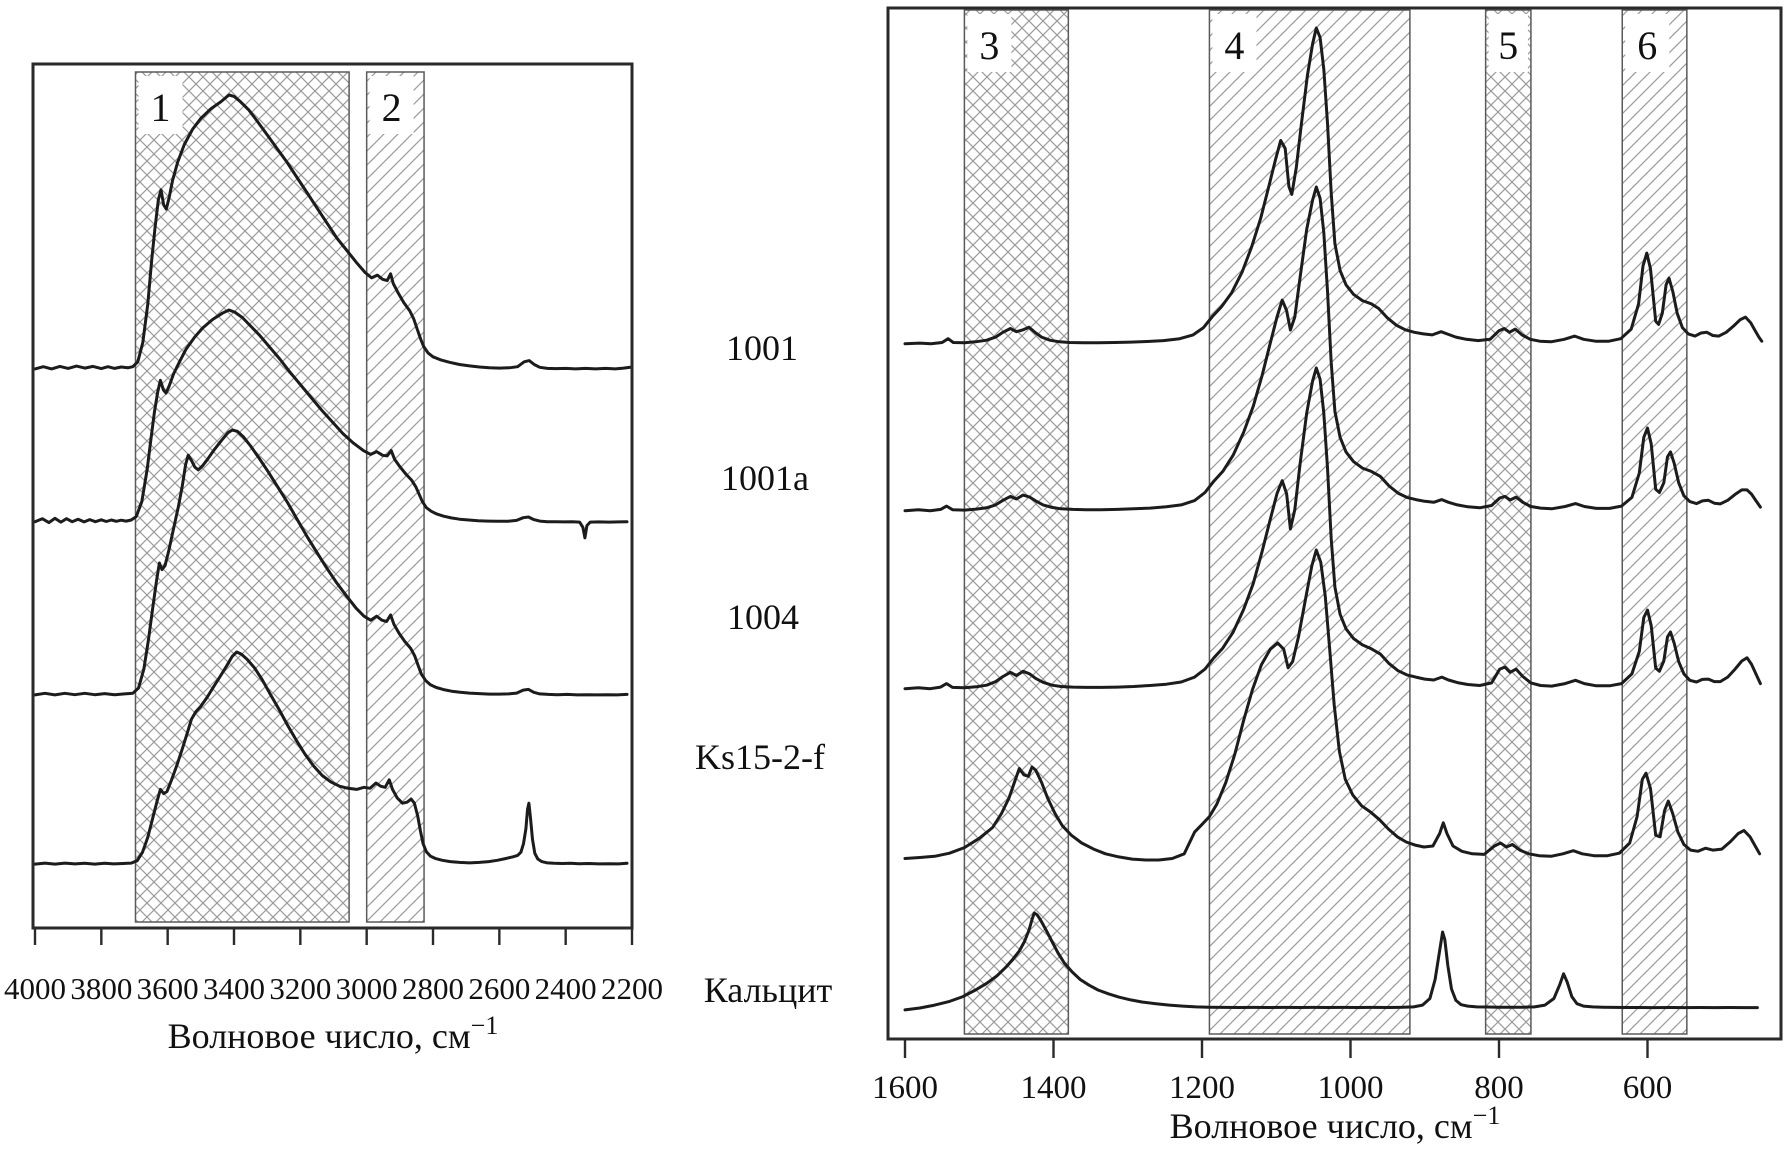 The height and width of the screenshot is (1152, 1788). What do you see at coordinates (763, 617) in the screenshot?
I see `series-label-1004: 1004` at bounding box center [763, 617].